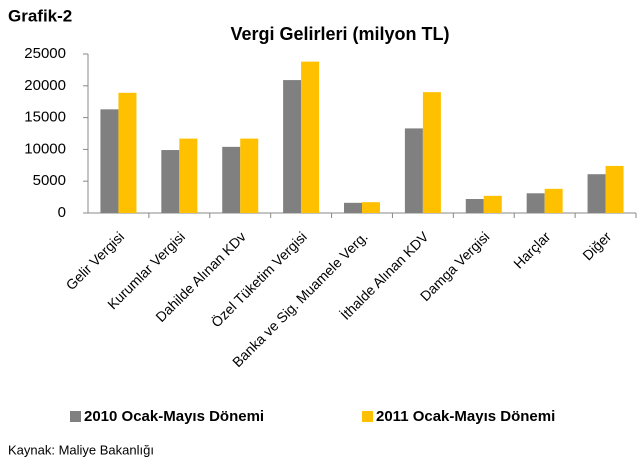  I want to click on y-tick-label: 10000, so click(45, 148).